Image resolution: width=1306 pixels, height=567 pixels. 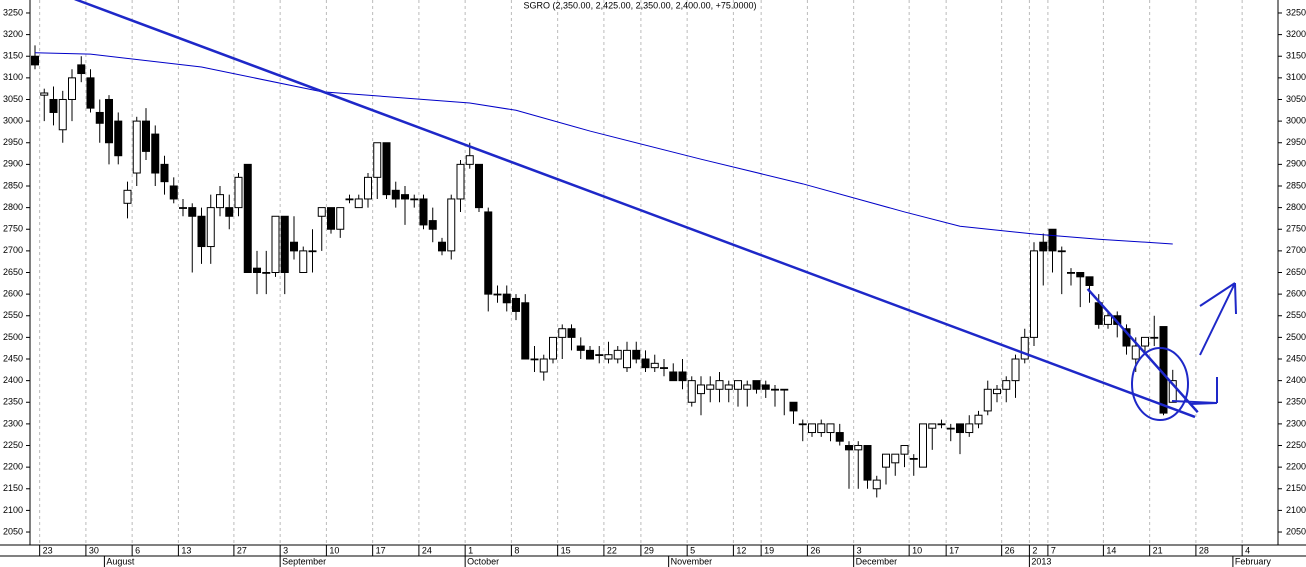 I want to click on month-label: 2013, so click(x=1041, y=561).